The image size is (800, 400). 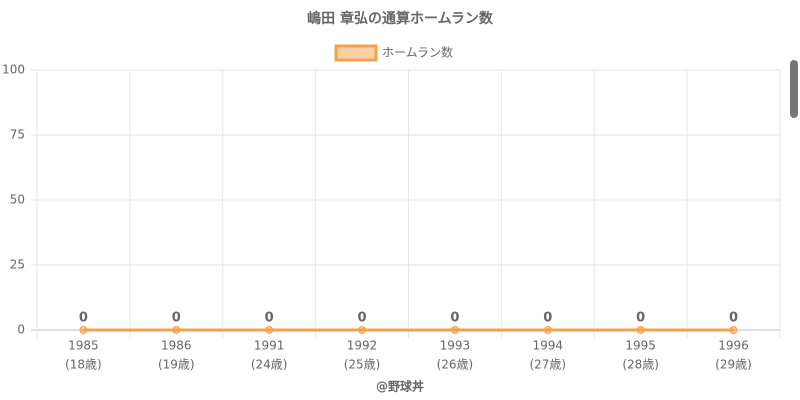 I want to click on x-tick-label: (28歳), so click(x=640, y=365).